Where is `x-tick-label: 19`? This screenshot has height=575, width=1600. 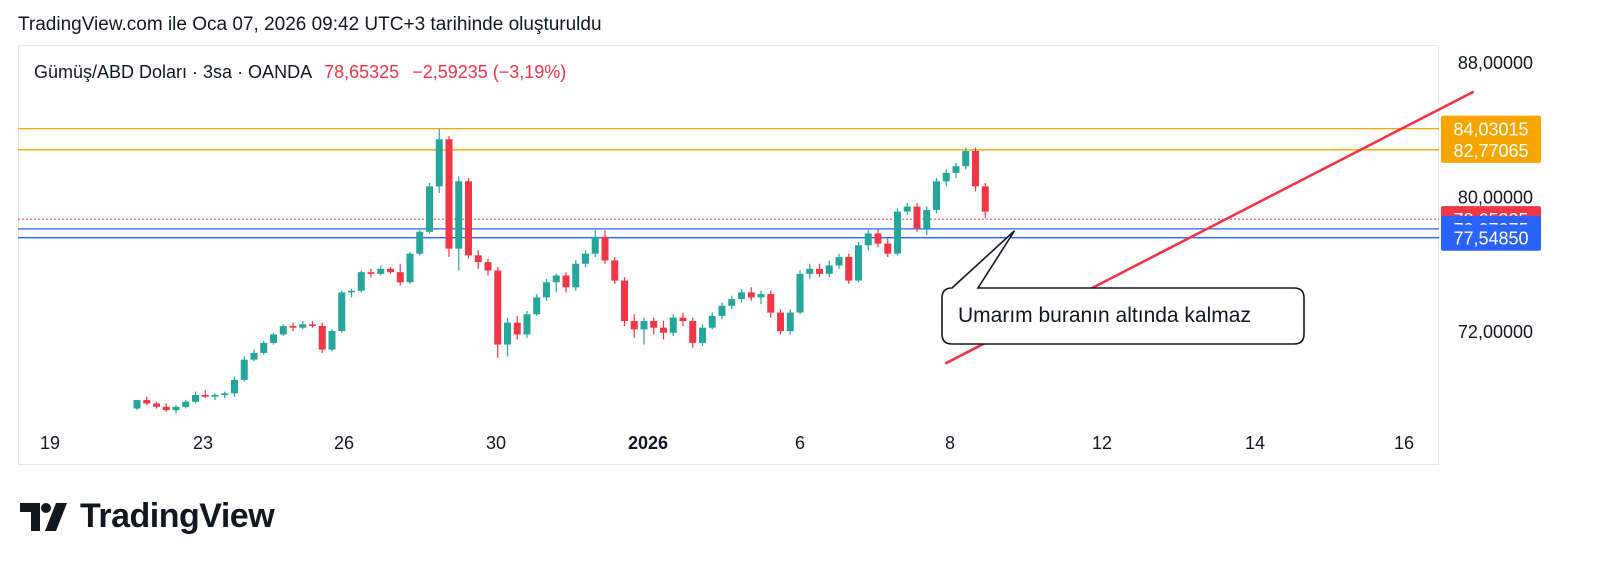
x-tick-label: 19 is located at coordinates (50, 443).